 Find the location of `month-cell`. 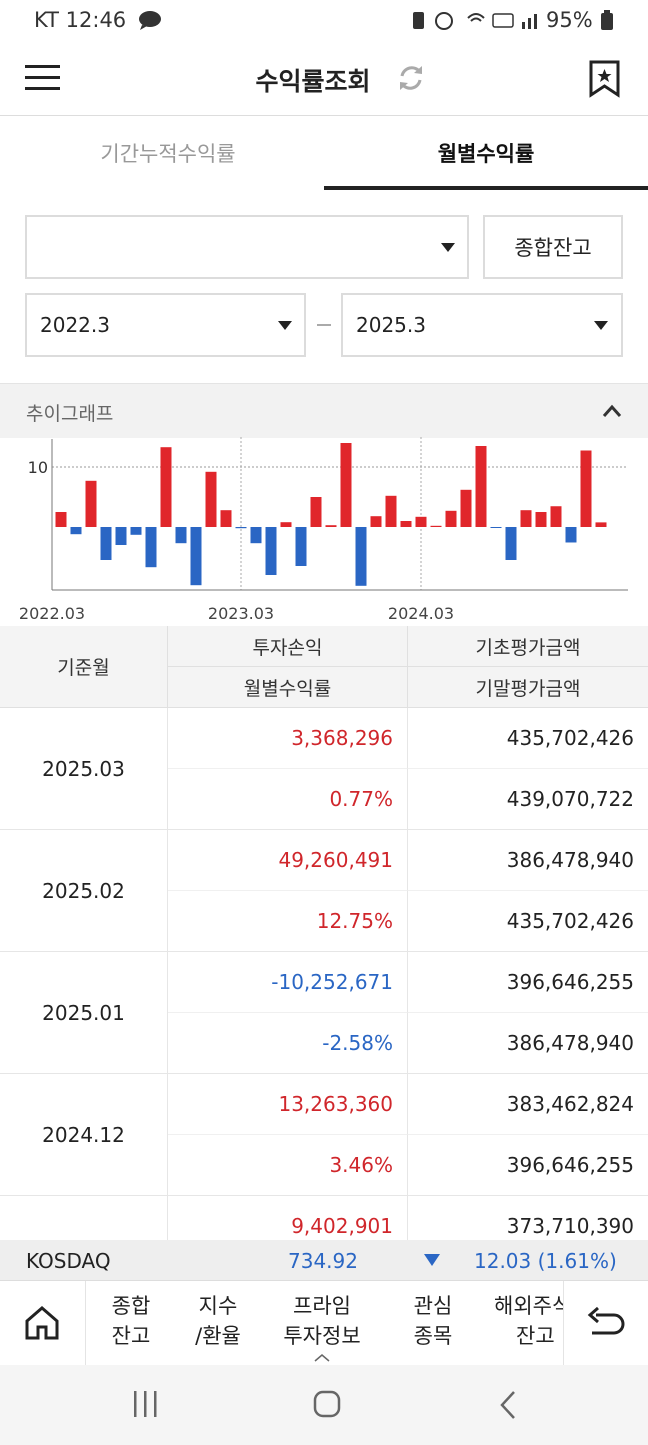

month-cell is located at coordinates (84, 1218).